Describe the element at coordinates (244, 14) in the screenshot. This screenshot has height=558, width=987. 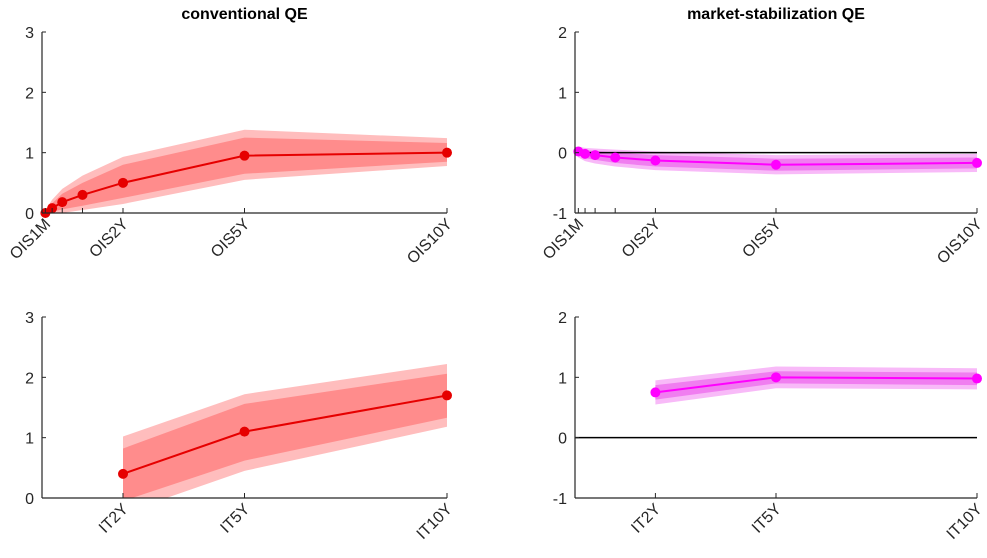
I see `chart-title: conventional QE` at that location.